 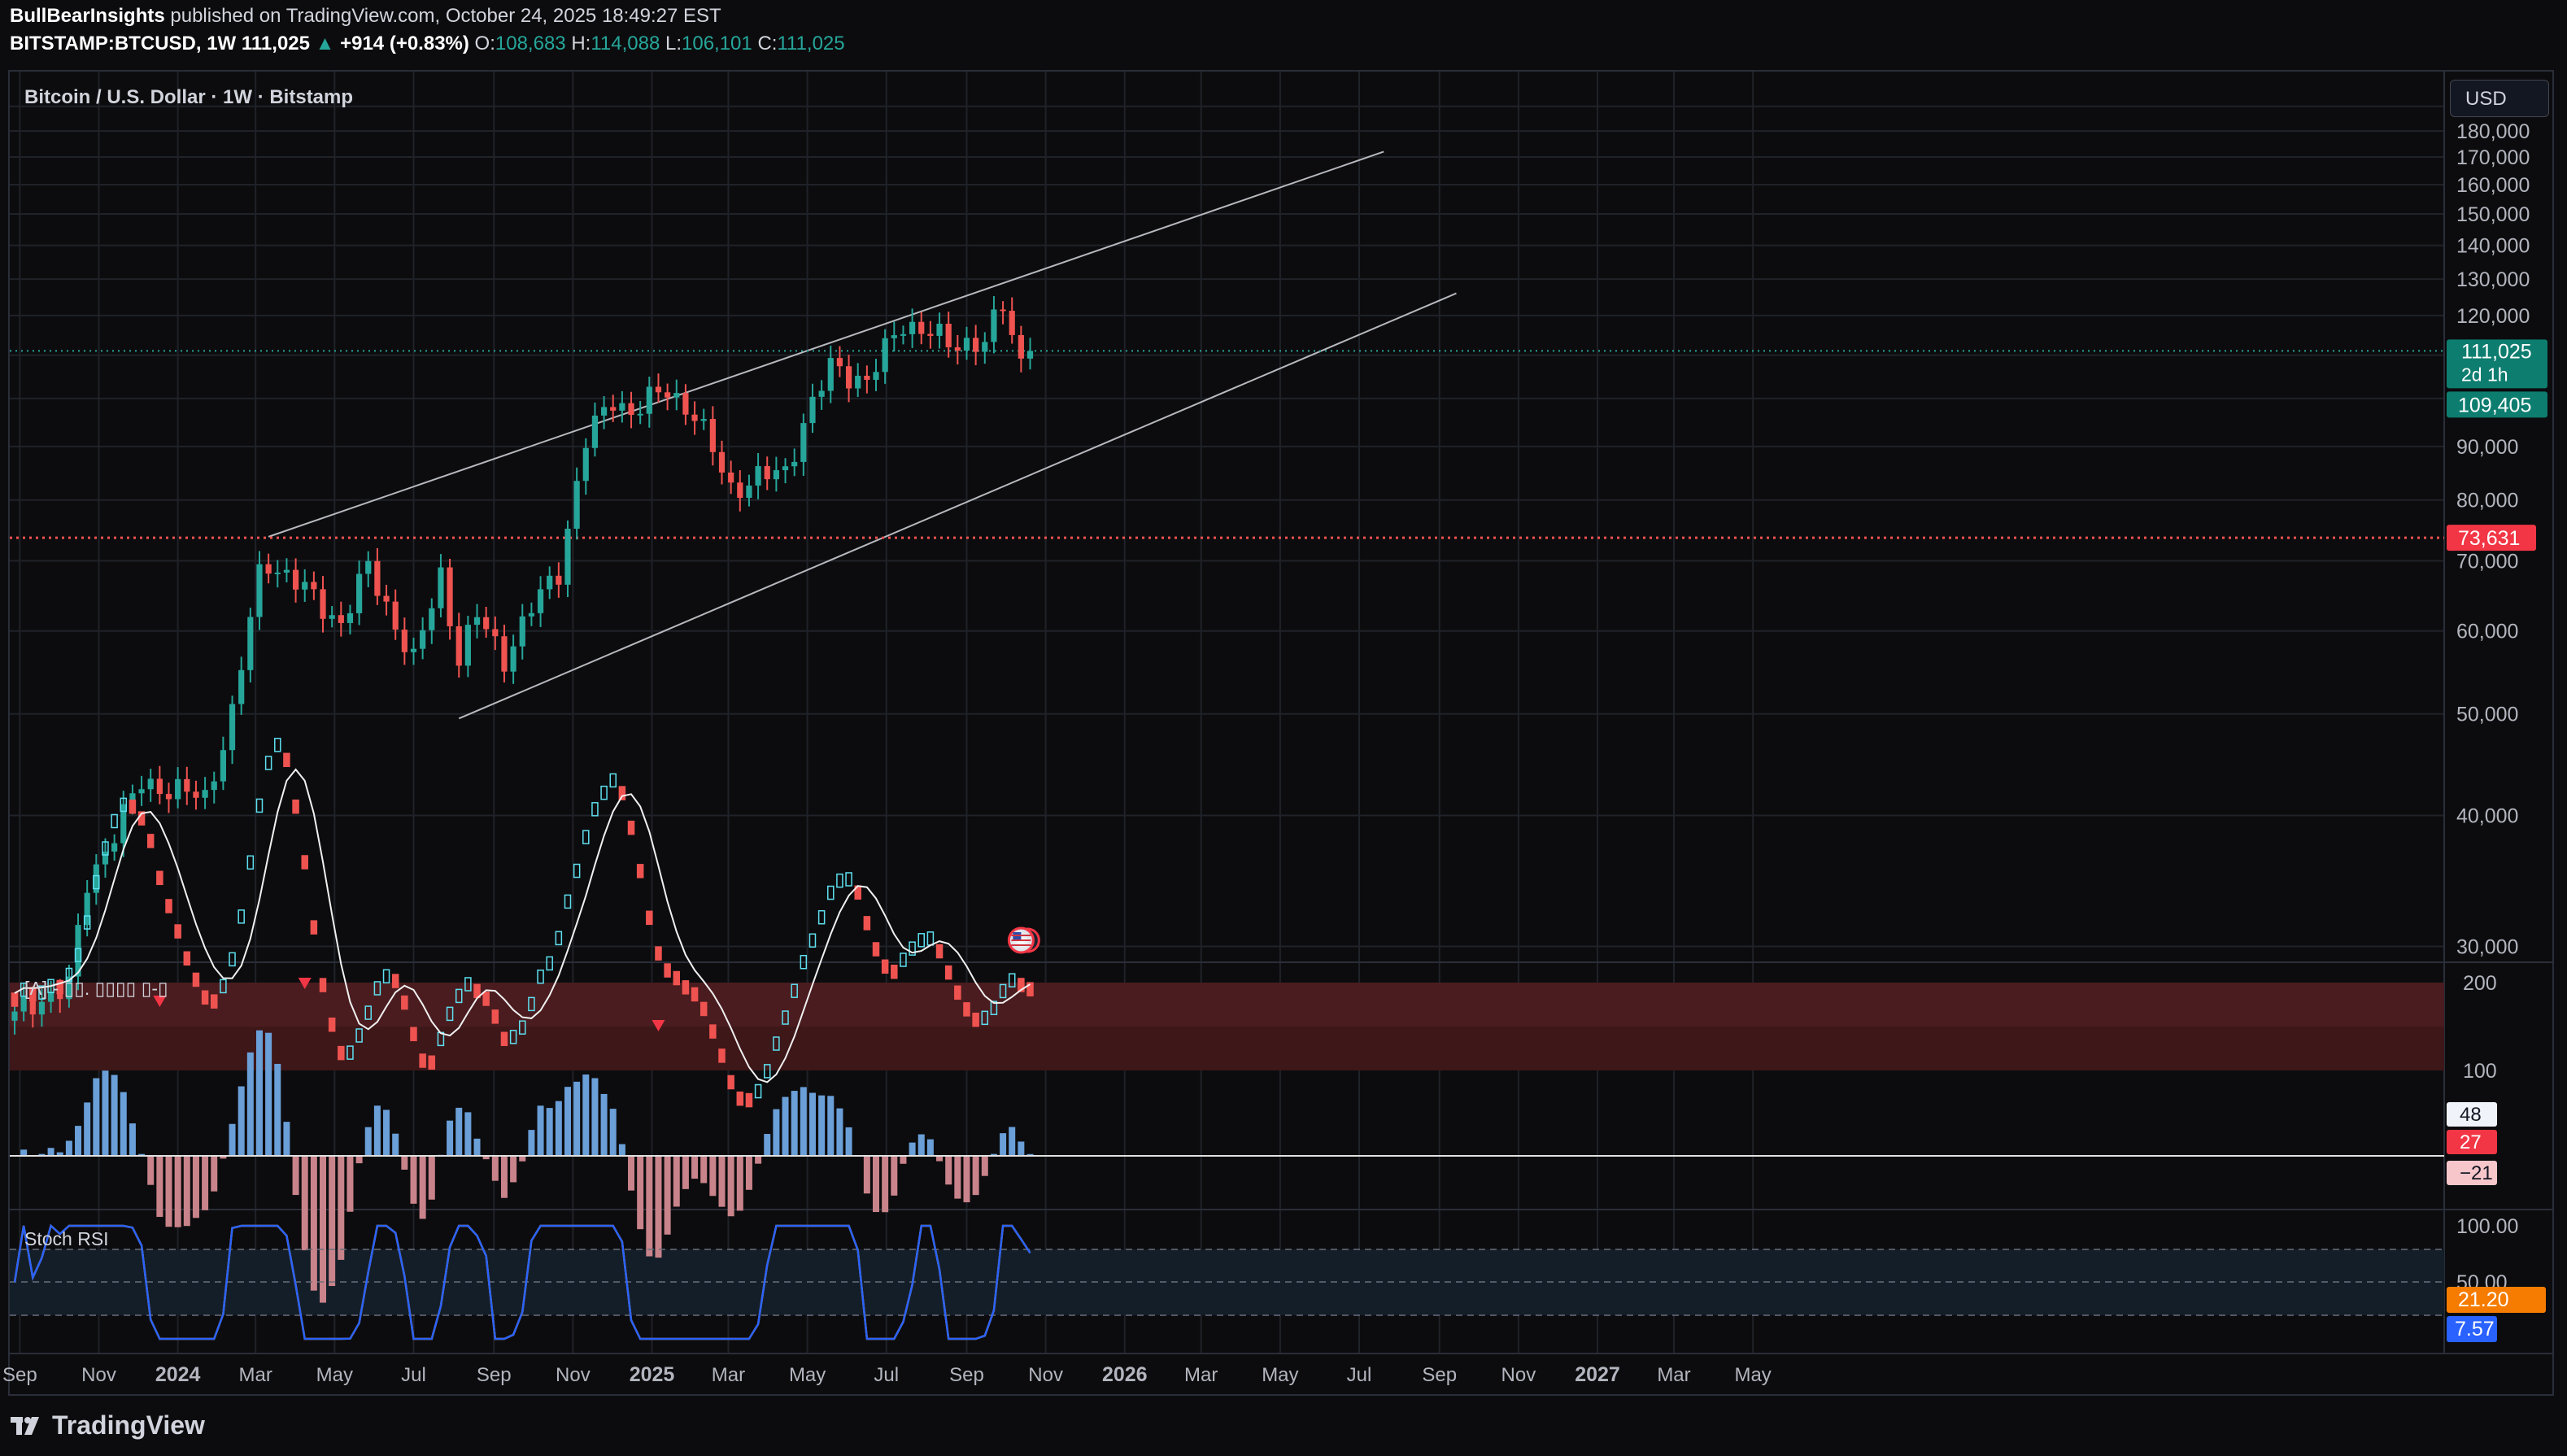 I want to click on price-tick: 60,000, so click(x=2487, y=632).